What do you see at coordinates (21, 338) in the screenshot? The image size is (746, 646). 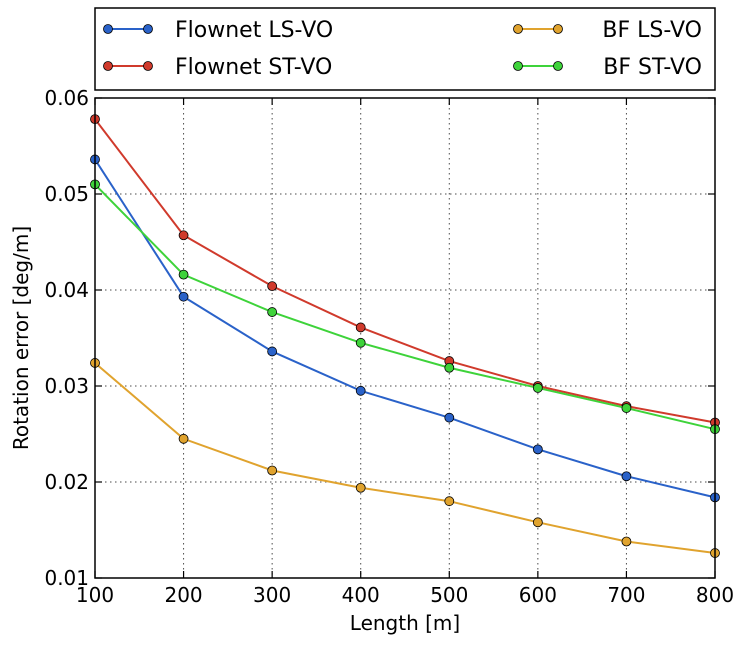 I see `y-axis-title: Rotation error [deg/m]` at bounding box center [21, 338].